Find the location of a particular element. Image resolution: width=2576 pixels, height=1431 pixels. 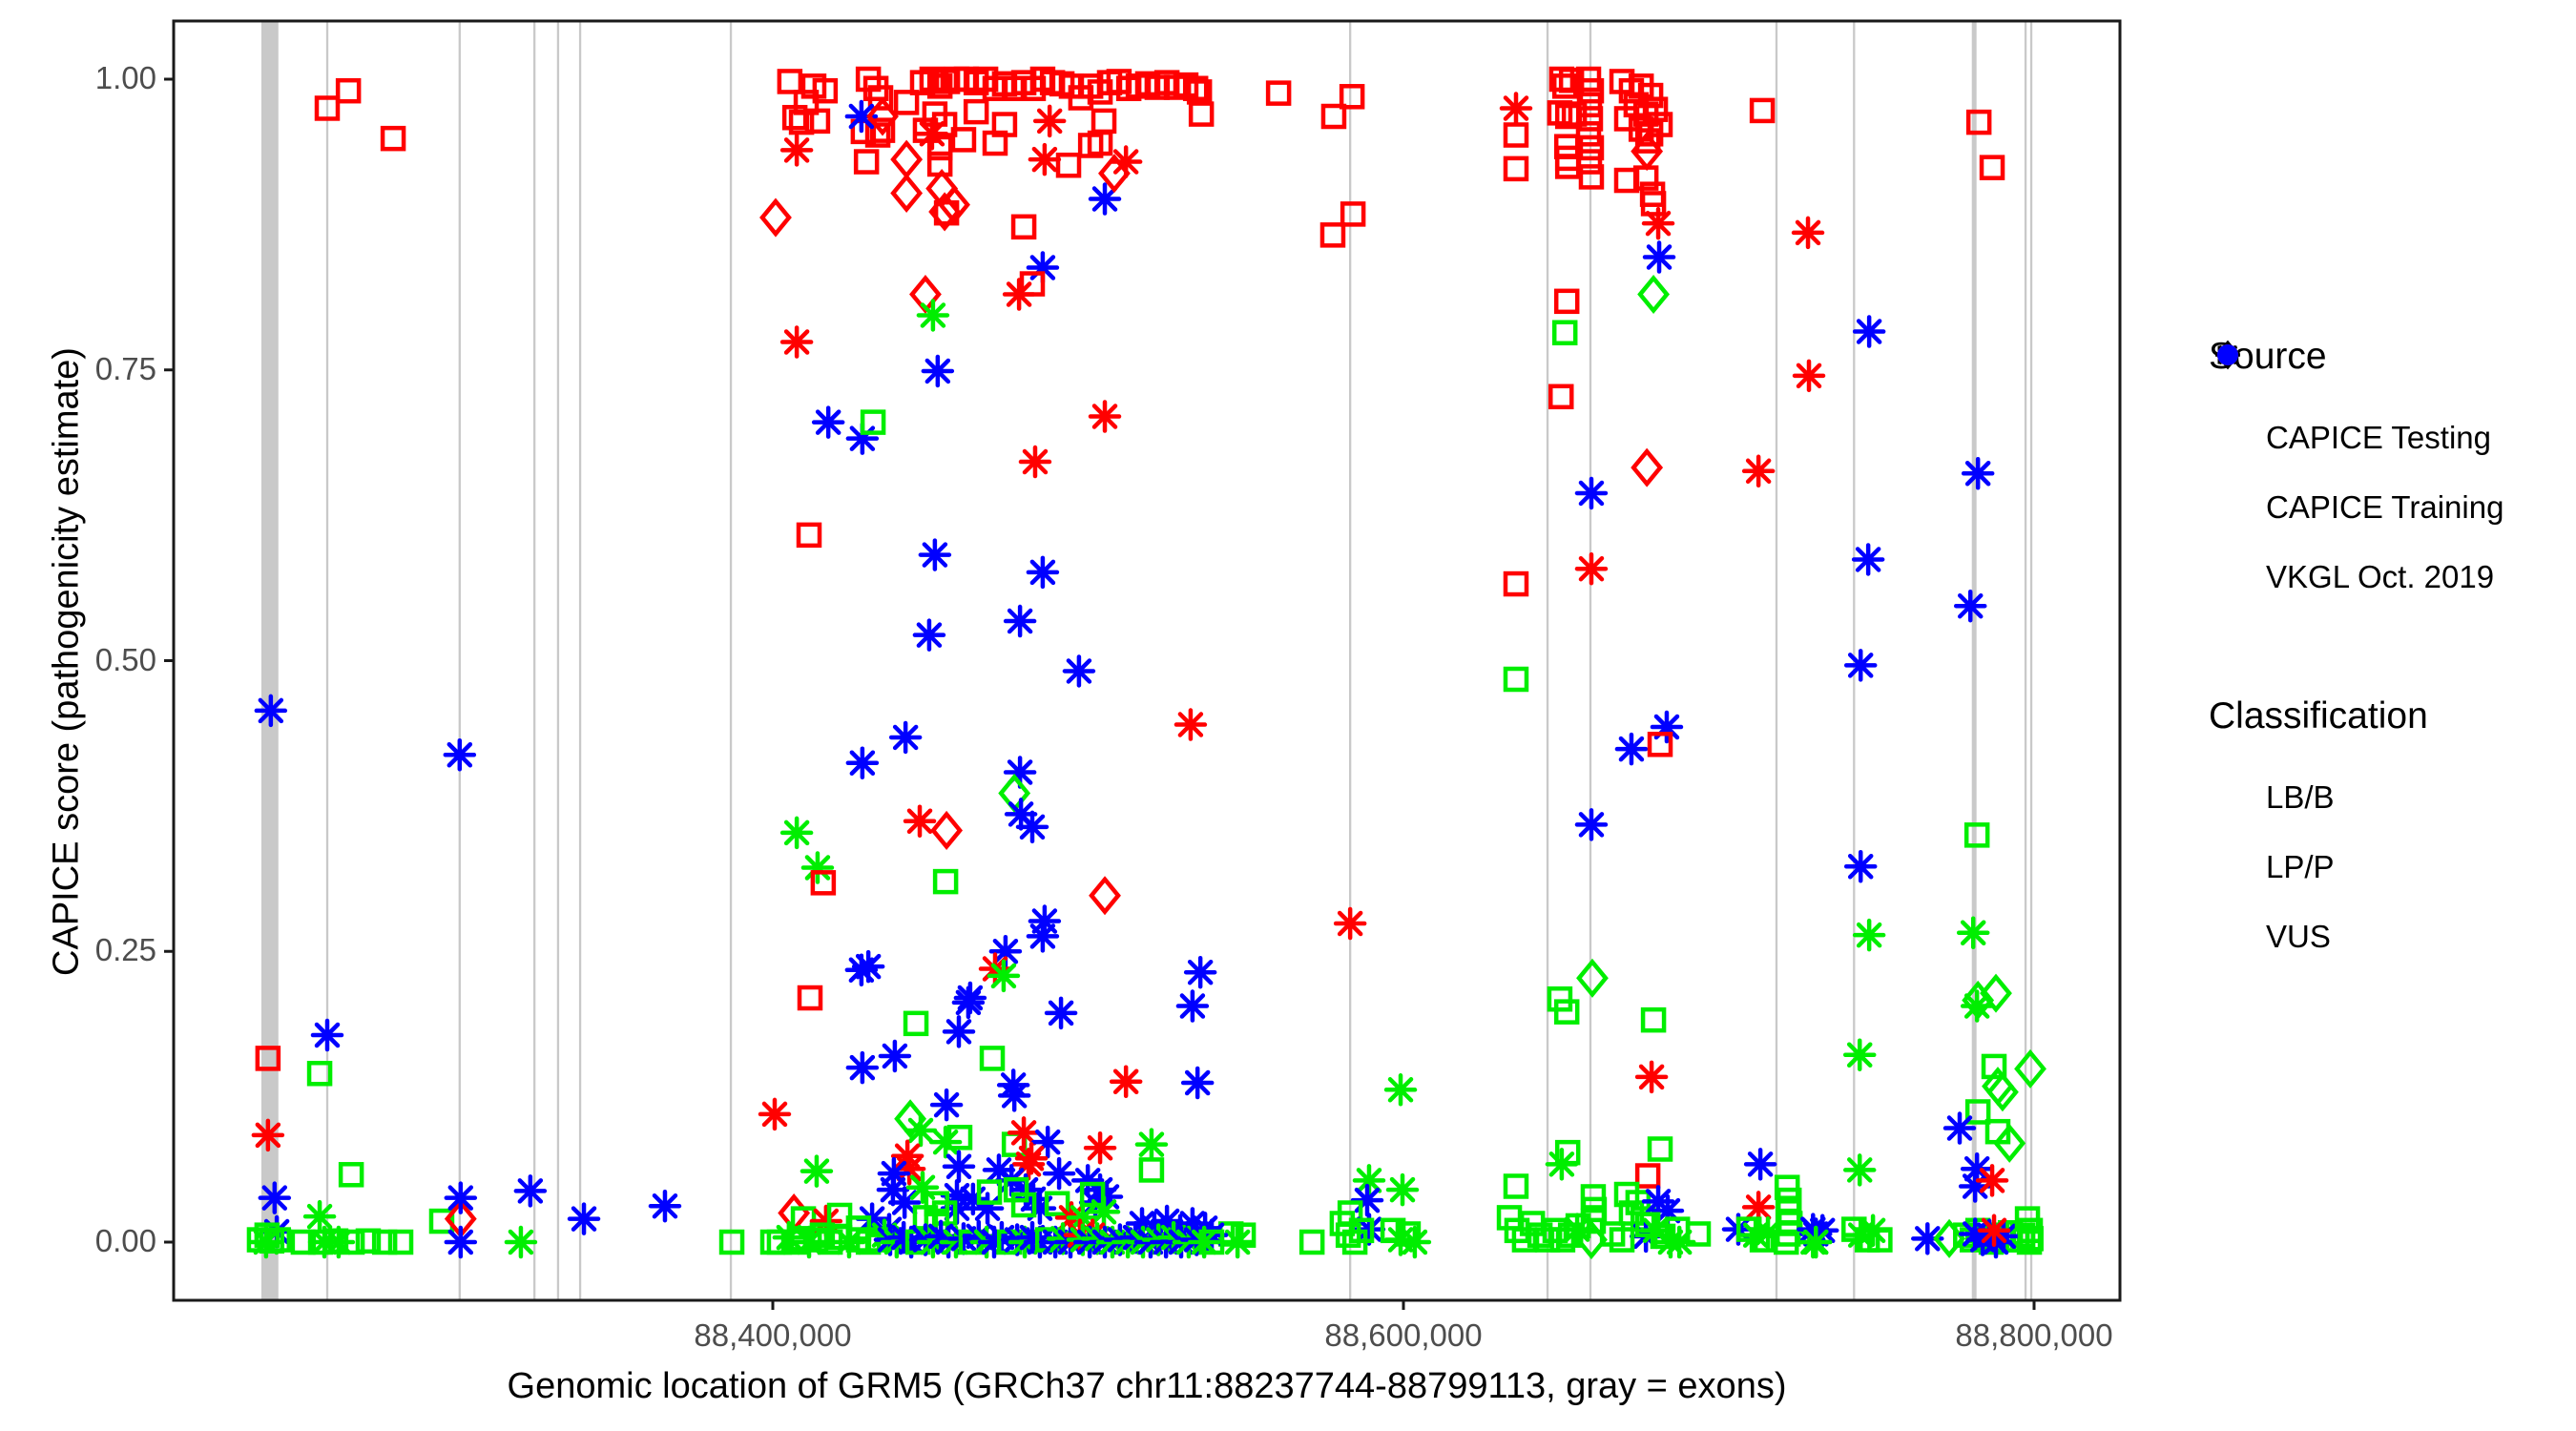

legend-item-vus: VUS is located at coordinates (2390, 657).